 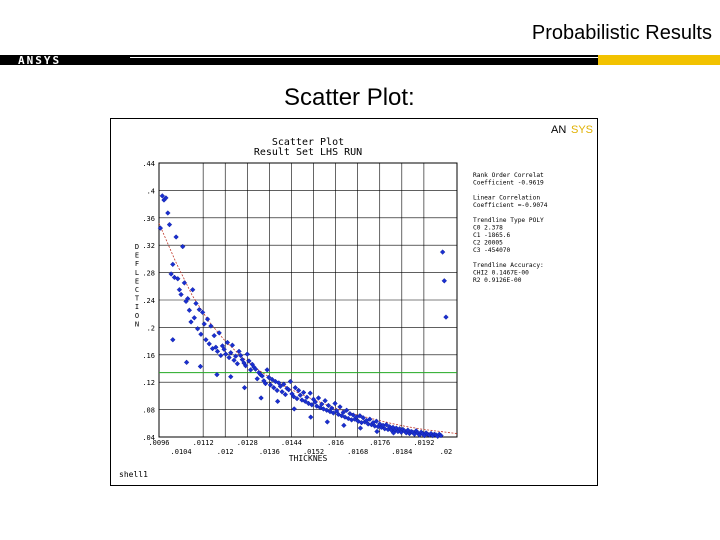 What do you see at coordinates (508, 265) in the screenshot?
I see `legend-line: Trendline Accuracy:` at bounding box center [508, 265].